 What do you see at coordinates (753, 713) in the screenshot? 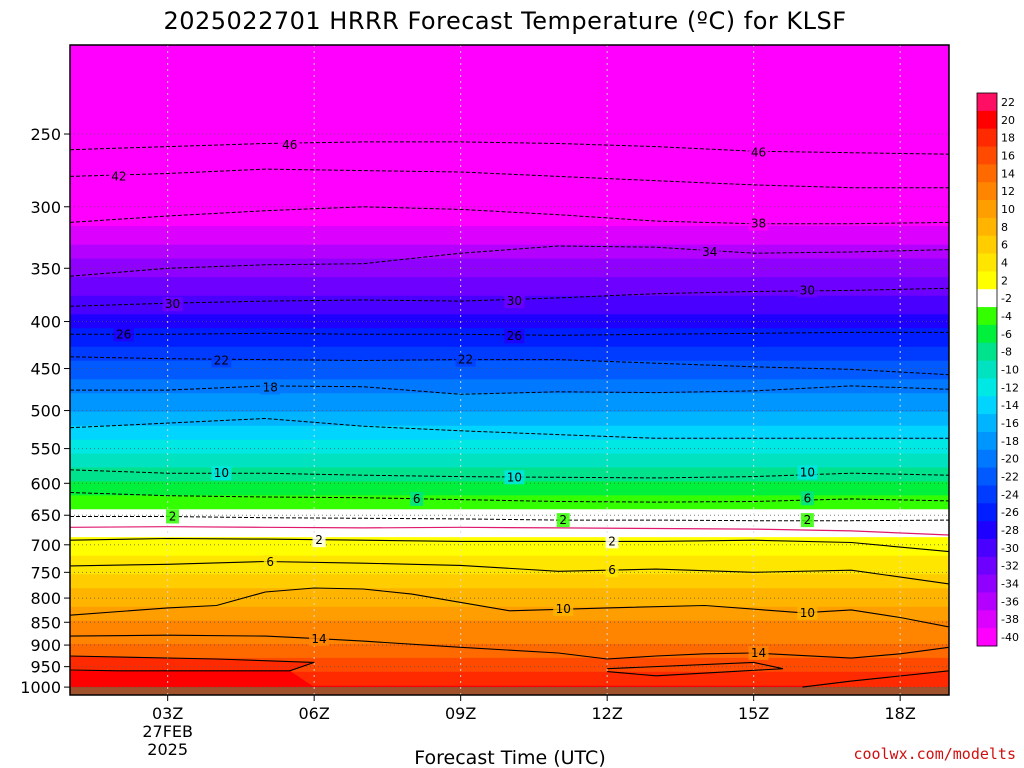
I see `x-tick-label: 15Z` at bounding box center [753, 713].